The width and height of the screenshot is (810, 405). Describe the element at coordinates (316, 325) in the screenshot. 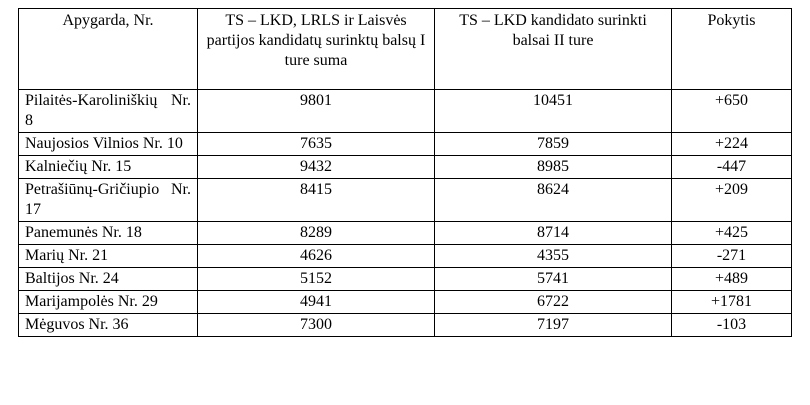

I see `value-cell: 7300` at that location.